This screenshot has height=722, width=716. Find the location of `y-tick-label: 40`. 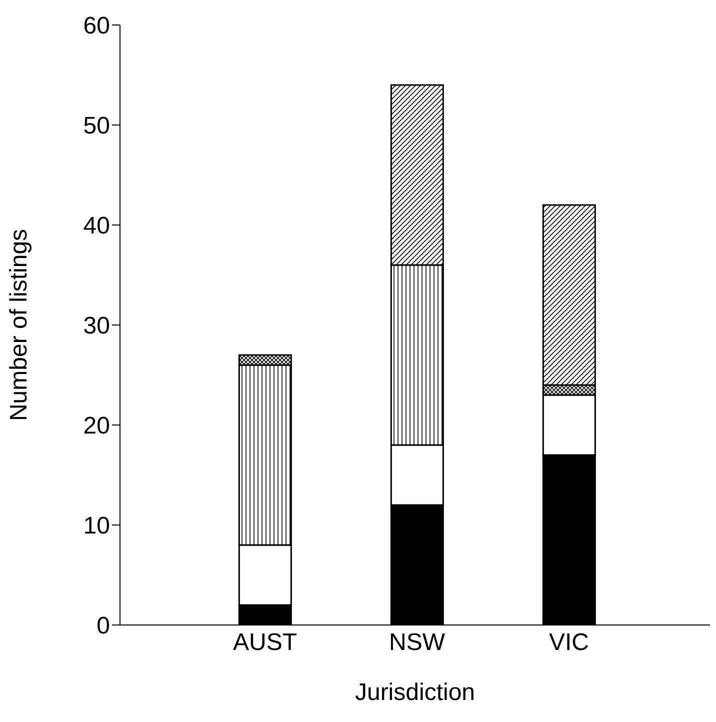

y-tick-label: 40 is located at coordinates (96, 226).